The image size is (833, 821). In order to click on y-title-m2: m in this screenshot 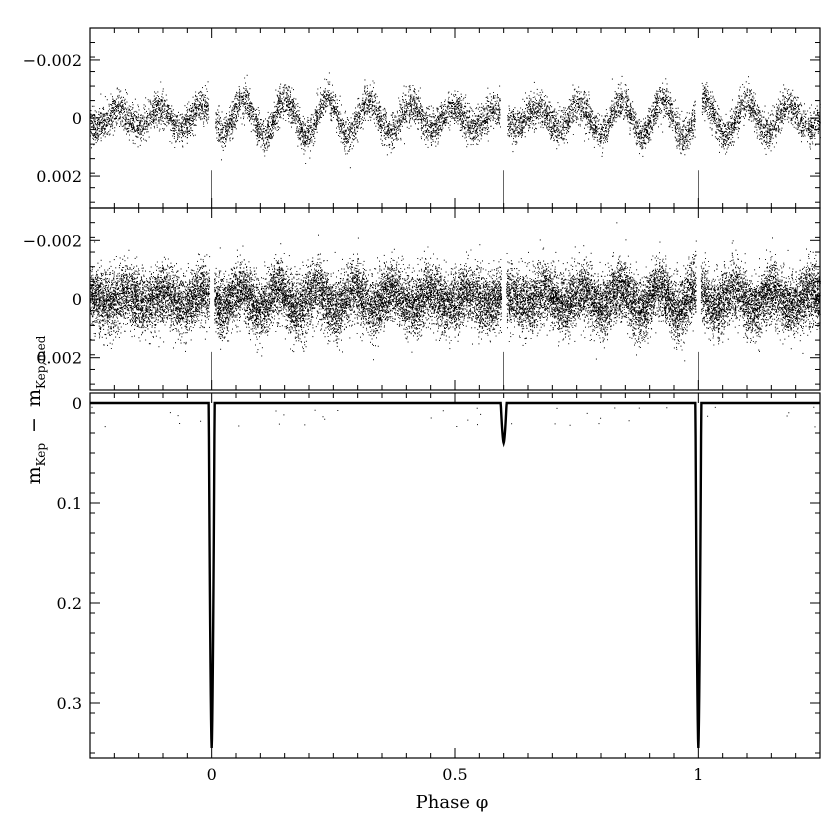, I will do `click(34, 398)`.